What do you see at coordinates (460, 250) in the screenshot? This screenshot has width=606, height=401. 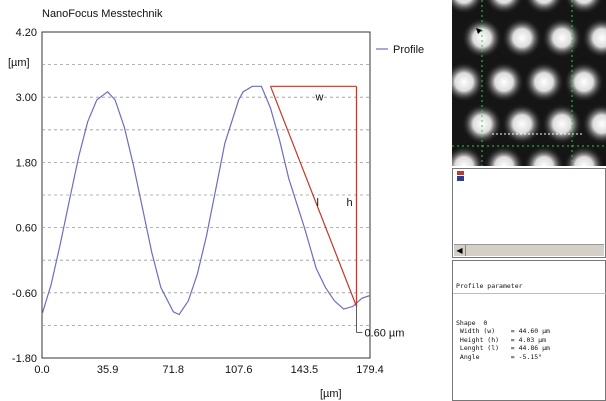 I see `scroll-left-button: ◀` at bounding box center [460, 250].